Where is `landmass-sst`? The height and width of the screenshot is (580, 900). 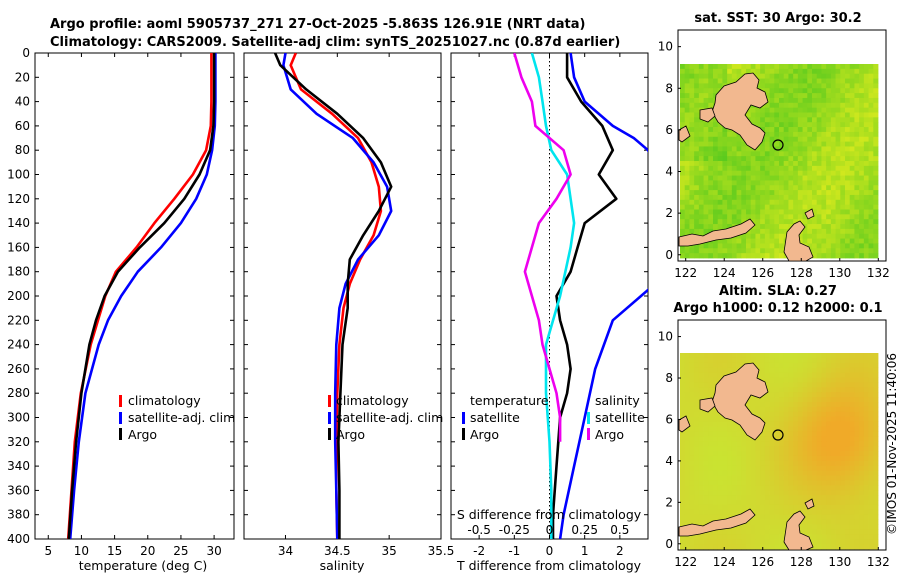 landmass-sst is located at coordinates (746, 166).